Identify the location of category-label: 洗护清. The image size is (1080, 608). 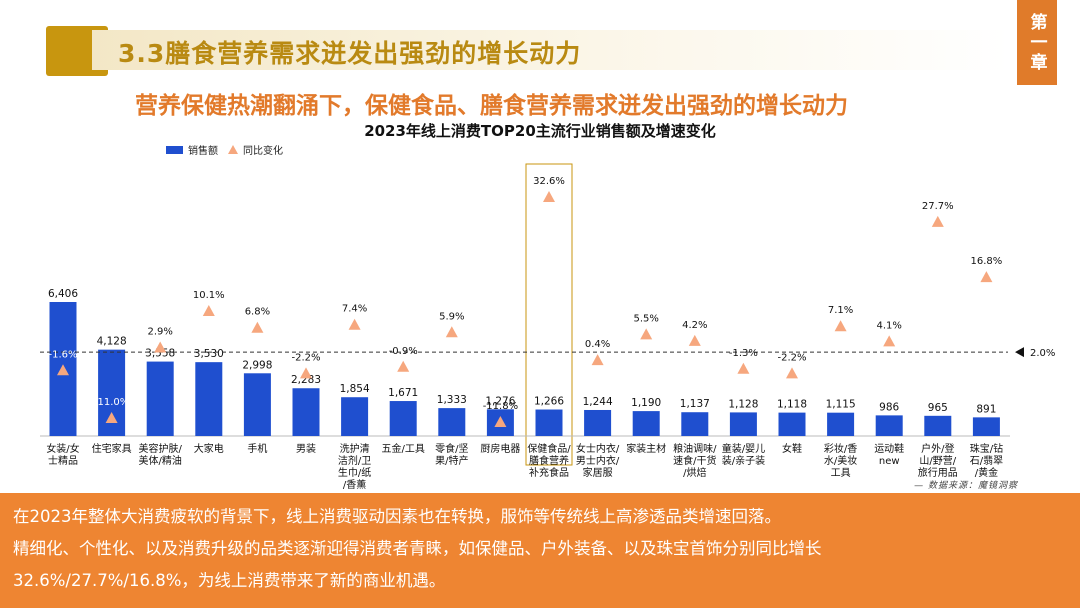
(355, 448).